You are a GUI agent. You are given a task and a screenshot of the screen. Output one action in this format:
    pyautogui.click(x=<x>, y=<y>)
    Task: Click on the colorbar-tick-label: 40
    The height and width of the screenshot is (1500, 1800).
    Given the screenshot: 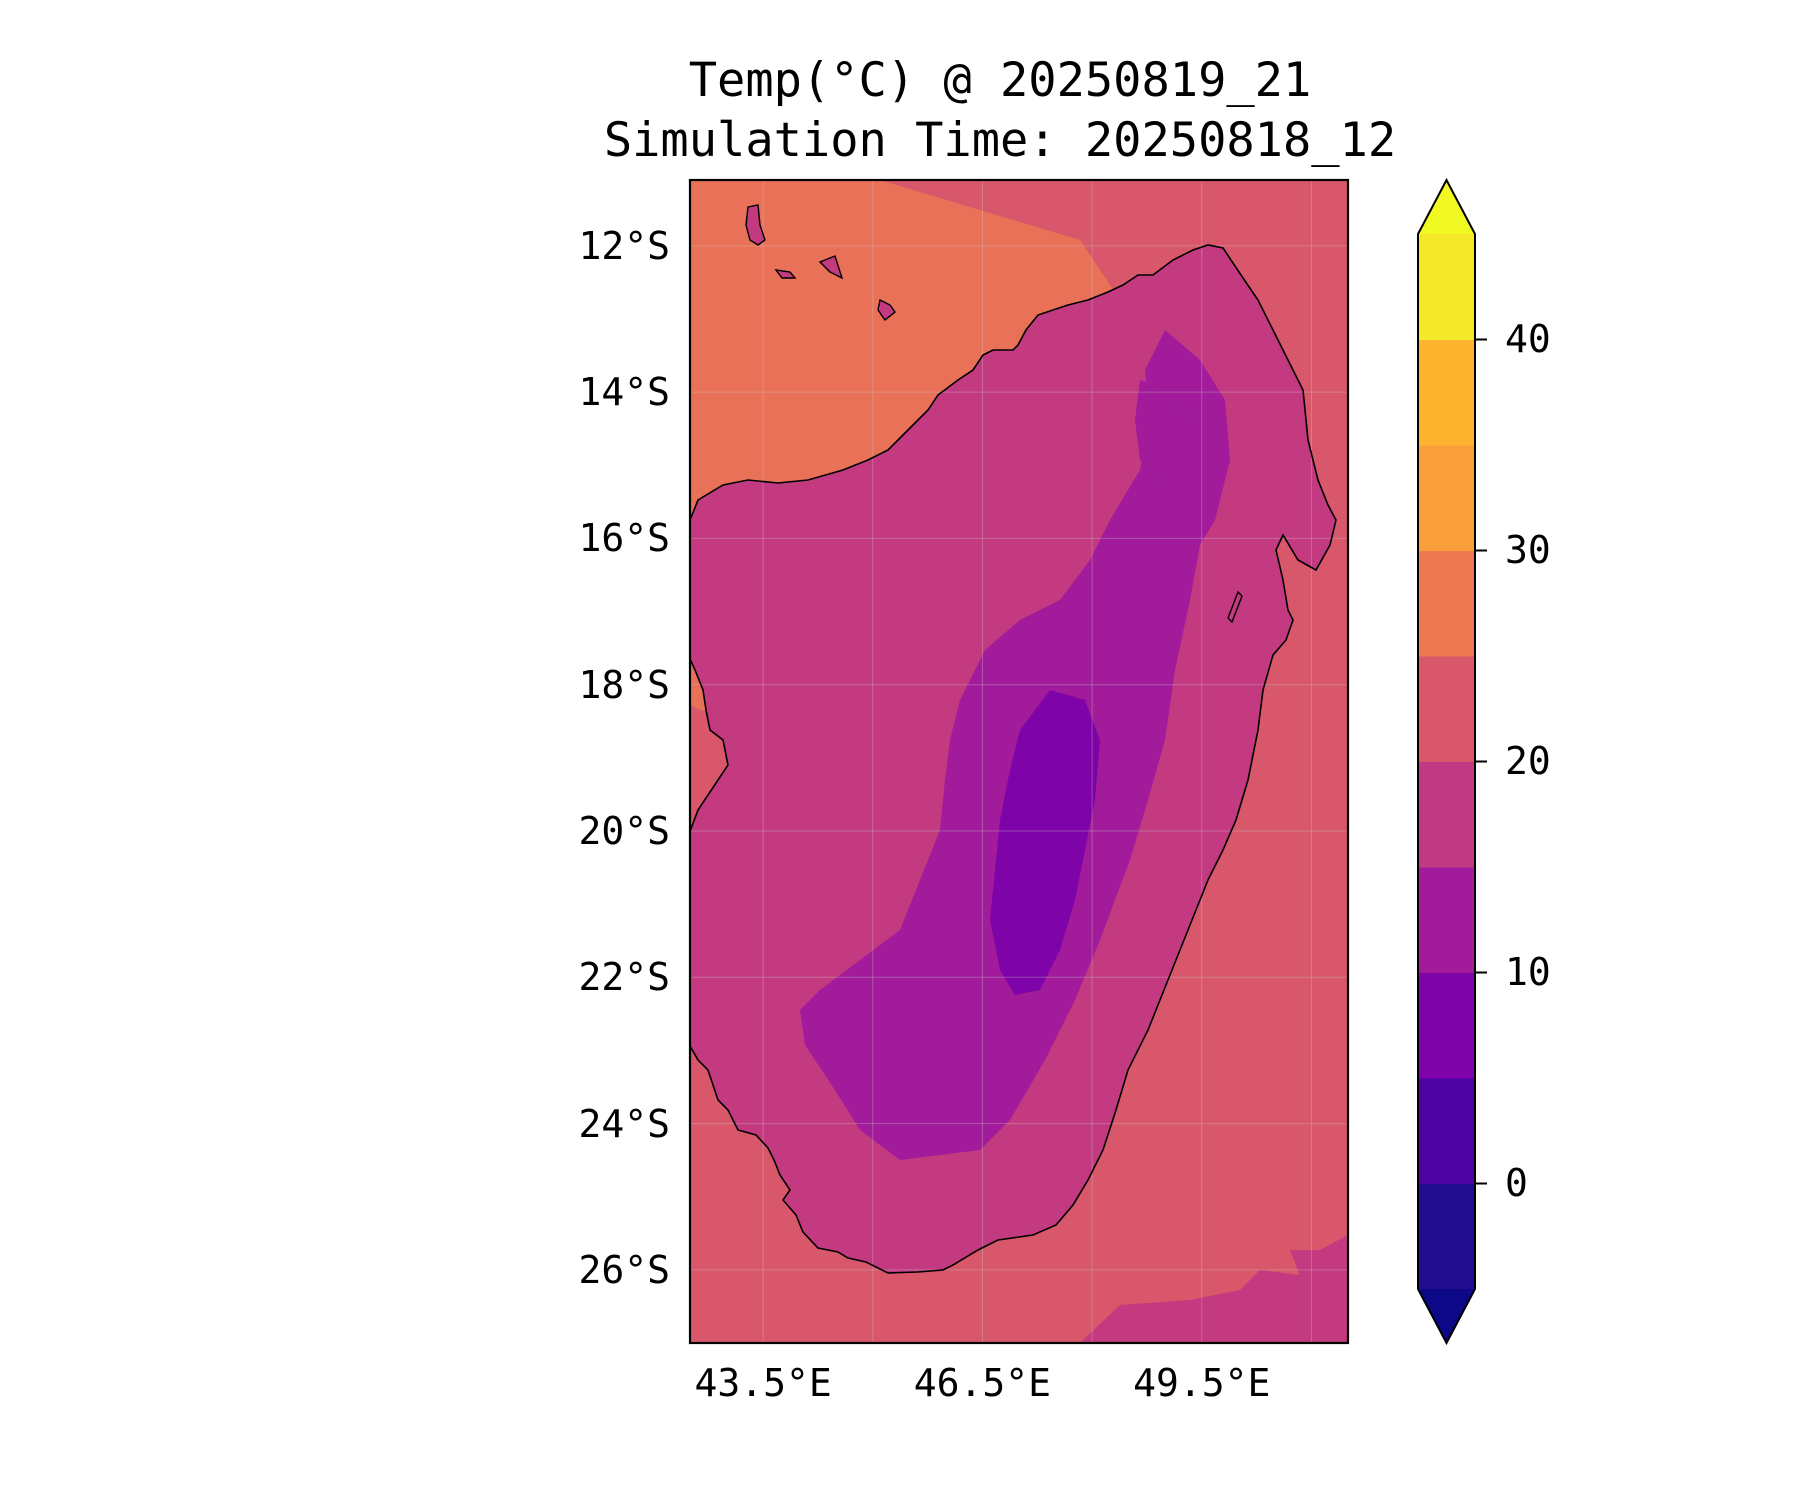 What is the action you would take?
    pyautogui.click(x=1528, y=338)
    